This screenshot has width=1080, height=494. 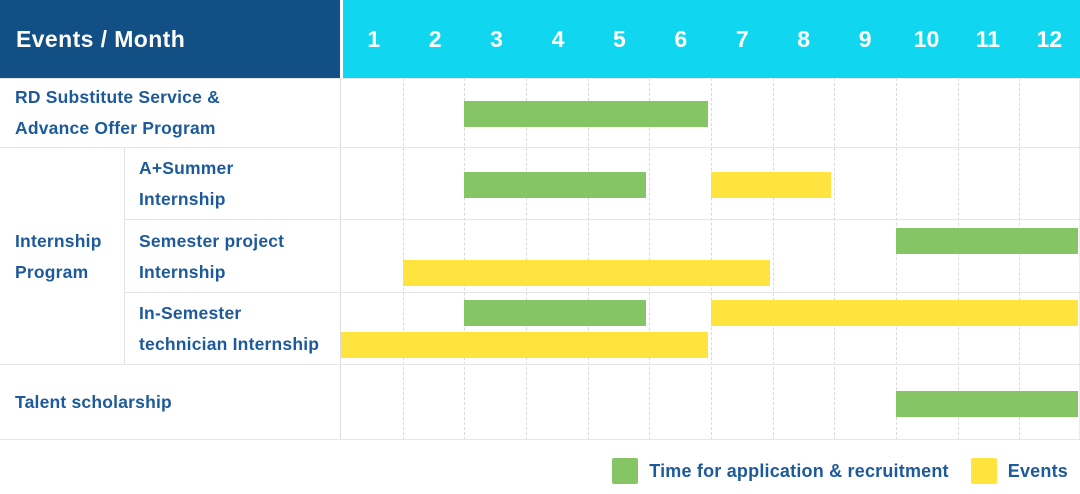 What do you see at coordinates (558, 38) in the screenshot?
I see `month-header-4: 4` at bounding box center [558, 38].